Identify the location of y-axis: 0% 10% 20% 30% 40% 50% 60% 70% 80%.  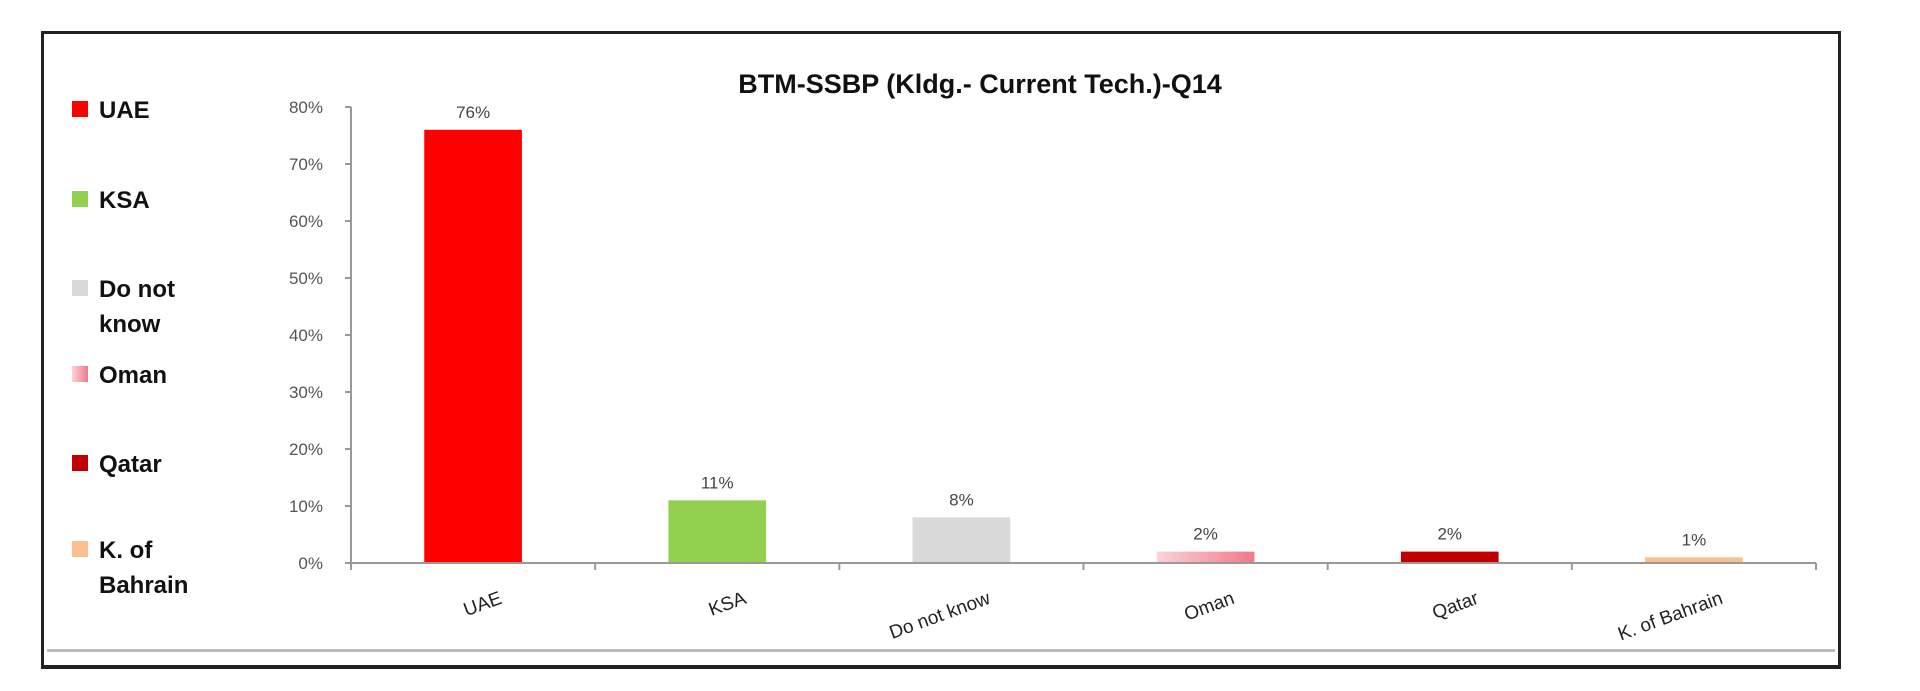
(320, 335).